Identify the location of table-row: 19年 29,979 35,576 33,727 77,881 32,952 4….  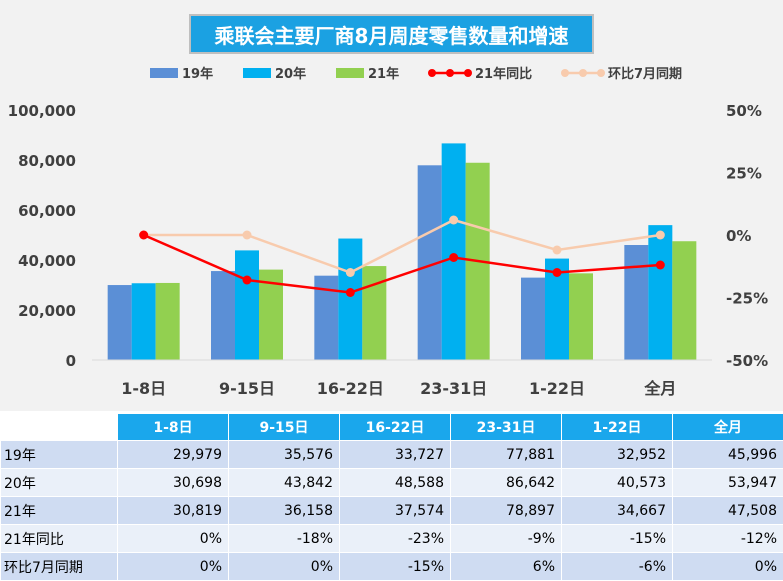
(391, 454).